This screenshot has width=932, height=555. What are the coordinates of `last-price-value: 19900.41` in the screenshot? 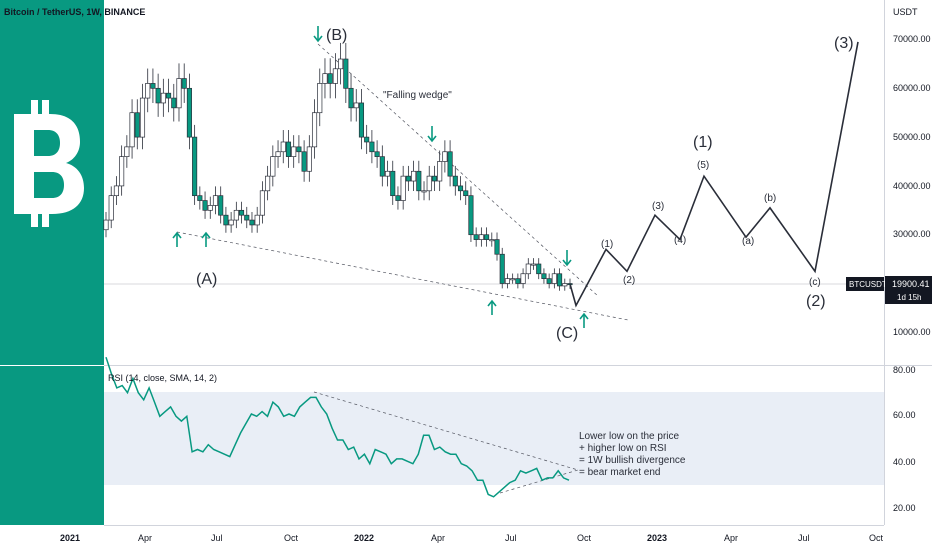 It's located at (911, 284).